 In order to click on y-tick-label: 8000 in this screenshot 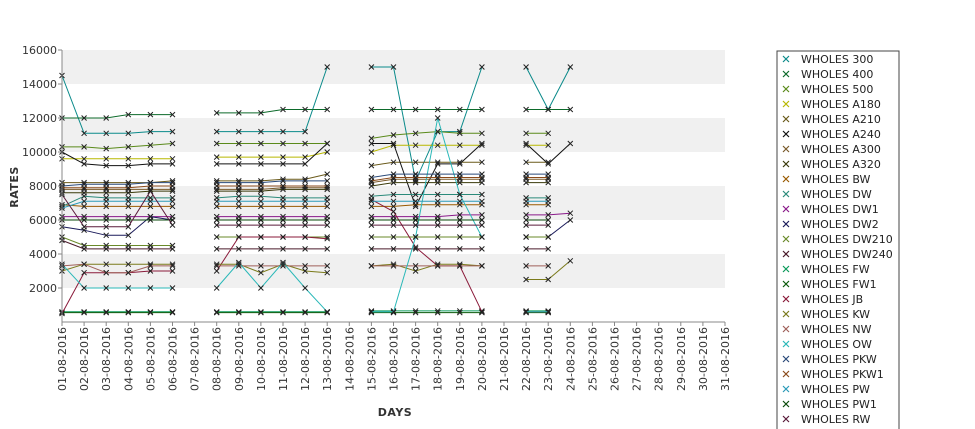, I will do `click(43, 186)`.